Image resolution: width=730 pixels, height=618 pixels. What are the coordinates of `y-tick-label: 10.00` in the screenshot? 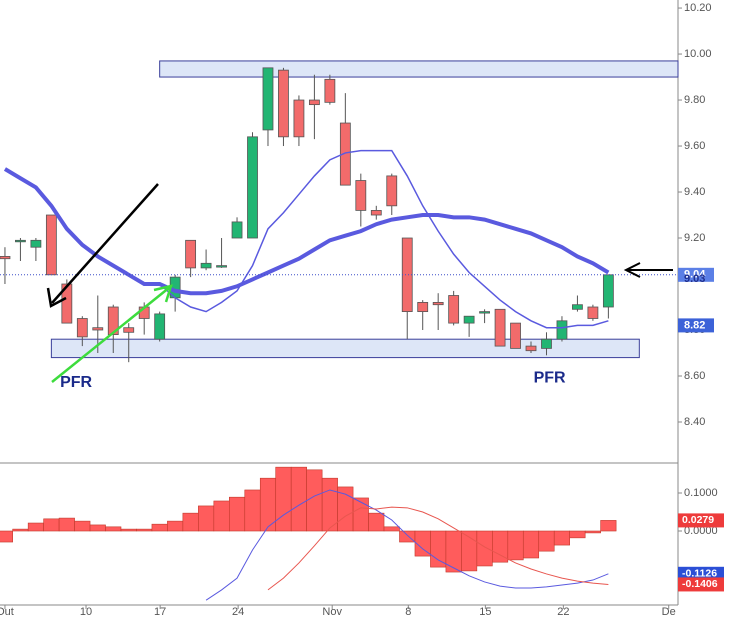 It's located at (698, 54).